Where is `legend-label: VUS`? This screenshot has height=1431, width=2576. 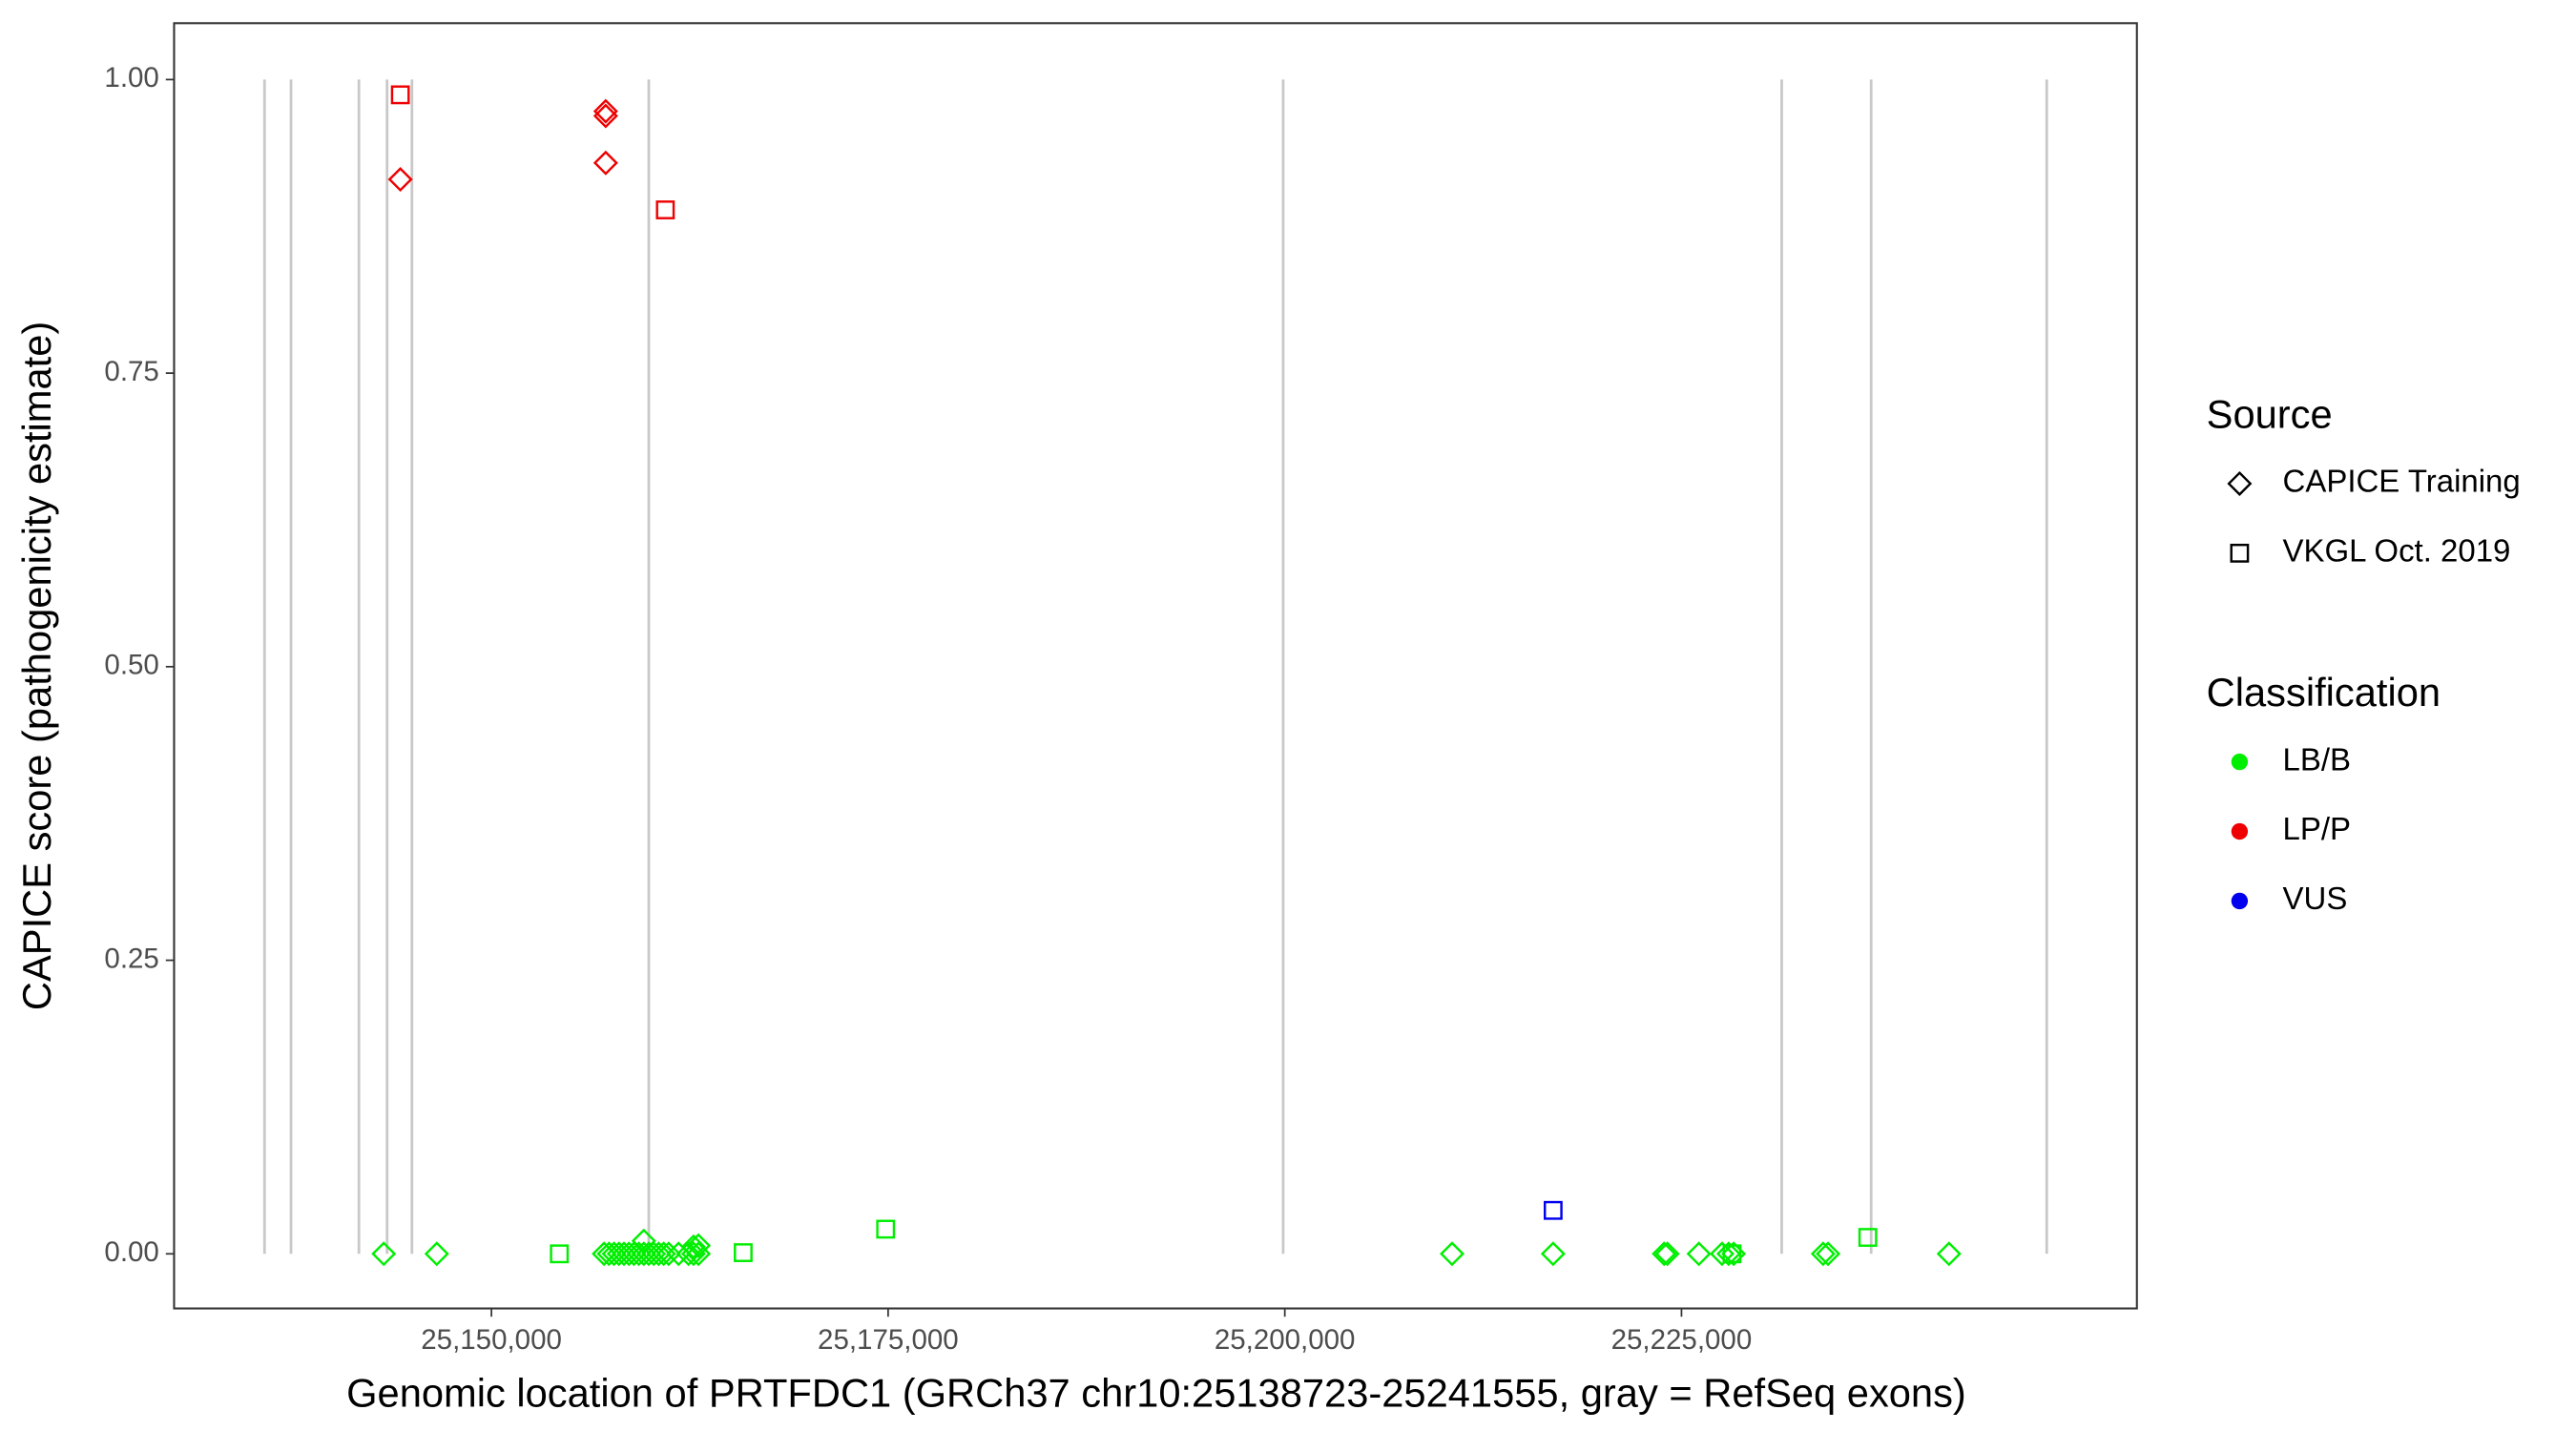
legend-label: VUS is located at coordinates (2315, 898).